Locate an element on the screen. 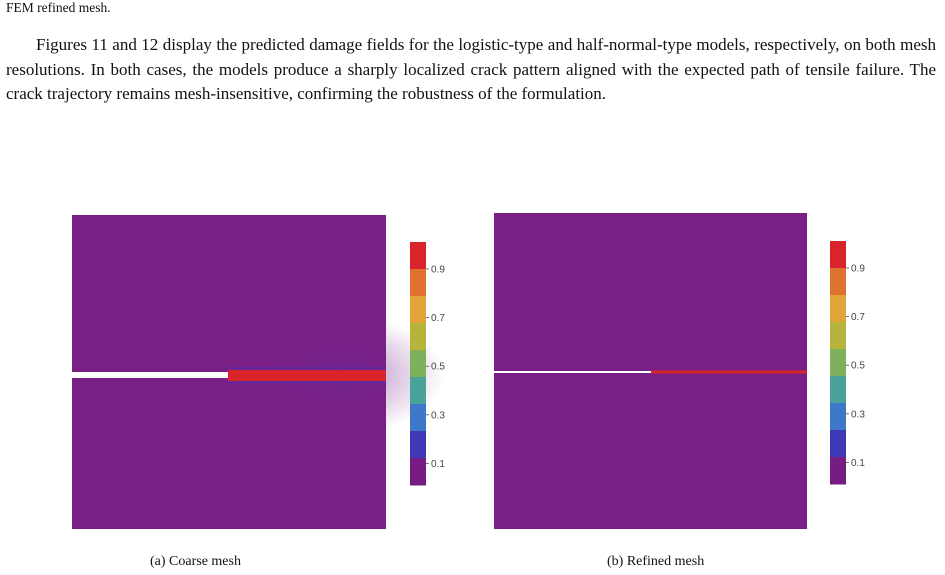 The height and width of the screenshot is (575, 945). previous-figure-caption-tail: FEM refined mesh. is located at coordinates (58, 7).